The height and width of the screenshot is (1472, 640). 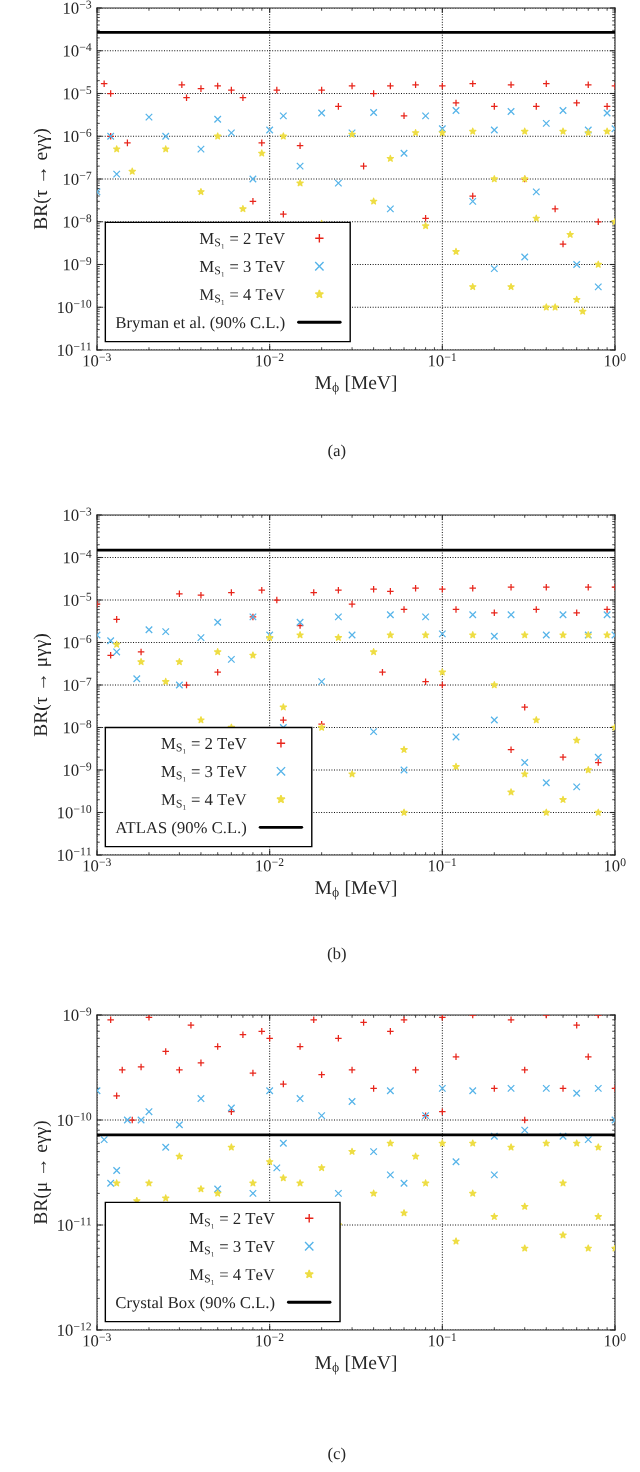 What do you see at coordinates (42, 179) in the screenshot?
I see `y-axis-title: BR(τ → eγγ)` at bounding box center [42, 179].